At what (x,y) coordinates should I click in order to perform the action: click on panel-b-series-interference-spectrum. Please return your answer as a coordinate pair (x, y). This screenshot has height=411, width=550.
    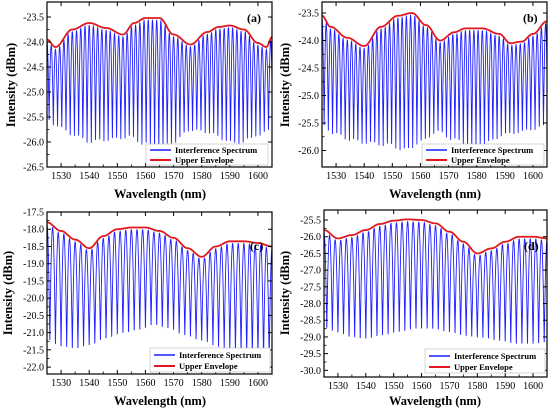
    Looking at the image, I should click on (434, 82).